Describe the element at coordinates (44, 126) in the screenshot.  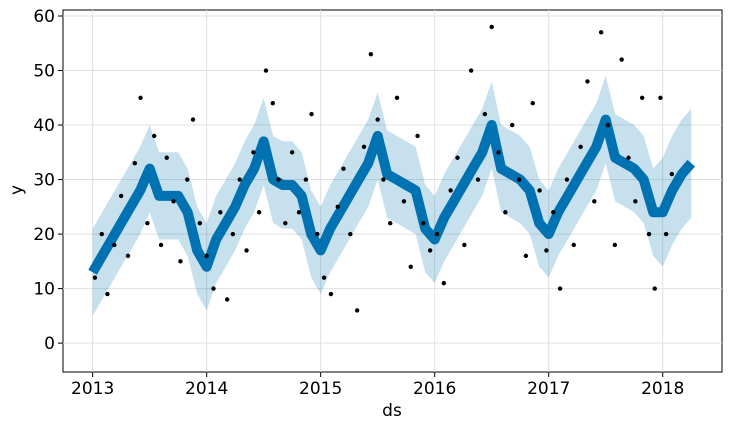
I see `y-tick-label: 40` at that location.